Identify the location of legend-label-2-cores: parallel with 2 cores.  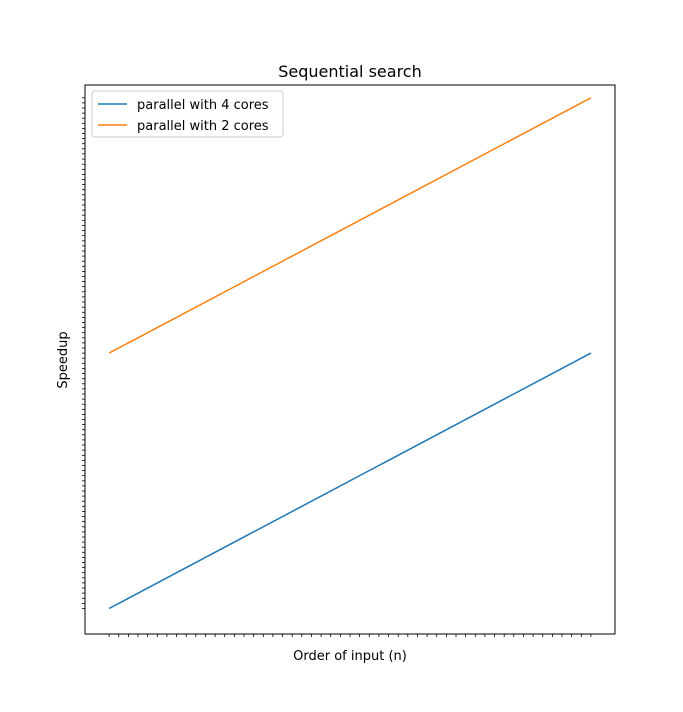
(203, 126).